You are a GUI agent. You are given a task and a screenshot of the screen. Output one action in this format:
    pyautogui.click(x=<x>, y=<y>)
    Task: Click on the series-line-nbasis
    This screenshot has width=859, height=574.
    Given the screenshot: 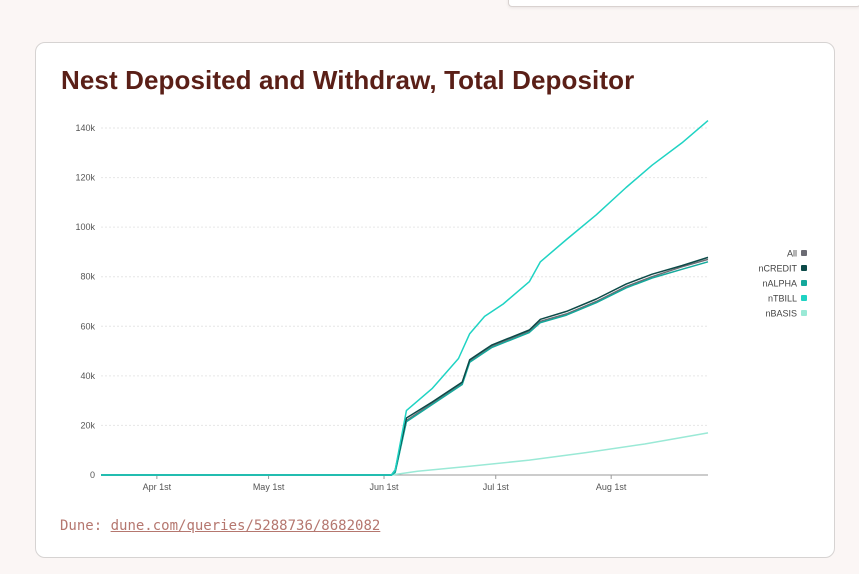 What is the action you would take?
    pyautogui.click(x=405, y=454)
    